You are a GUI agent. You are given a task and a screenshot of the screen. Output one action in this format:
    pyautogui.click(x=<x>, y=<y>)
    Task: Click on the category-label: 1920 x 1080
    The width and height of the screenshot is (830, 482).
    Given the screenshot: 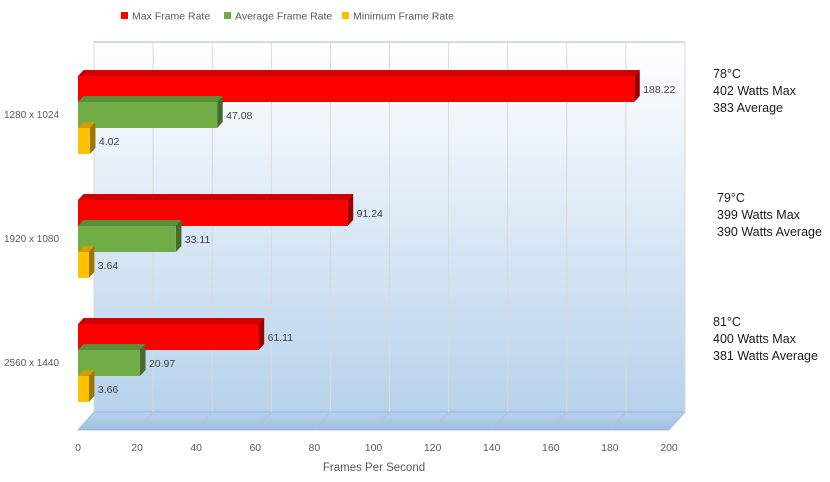 What is the action you would take?
    pyautogui.click(x=31, y=239)
    